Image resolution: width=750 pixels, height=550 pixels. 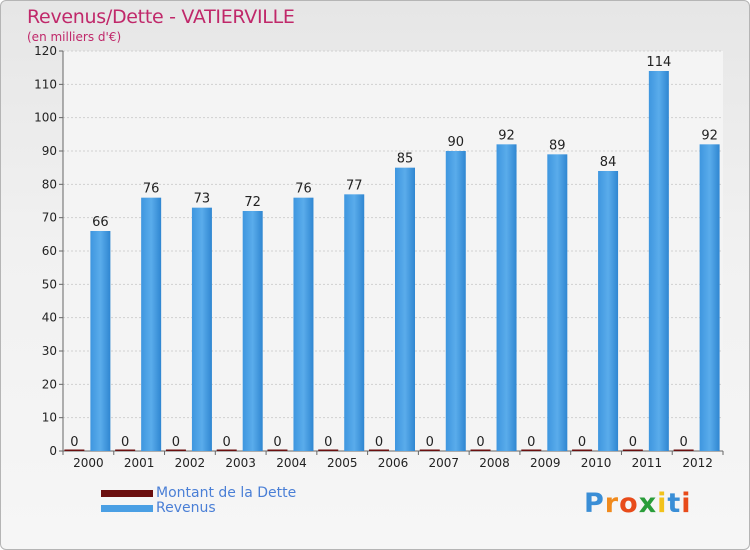 I want to click on y-tick-label: 30, so click(x=49, y=351).